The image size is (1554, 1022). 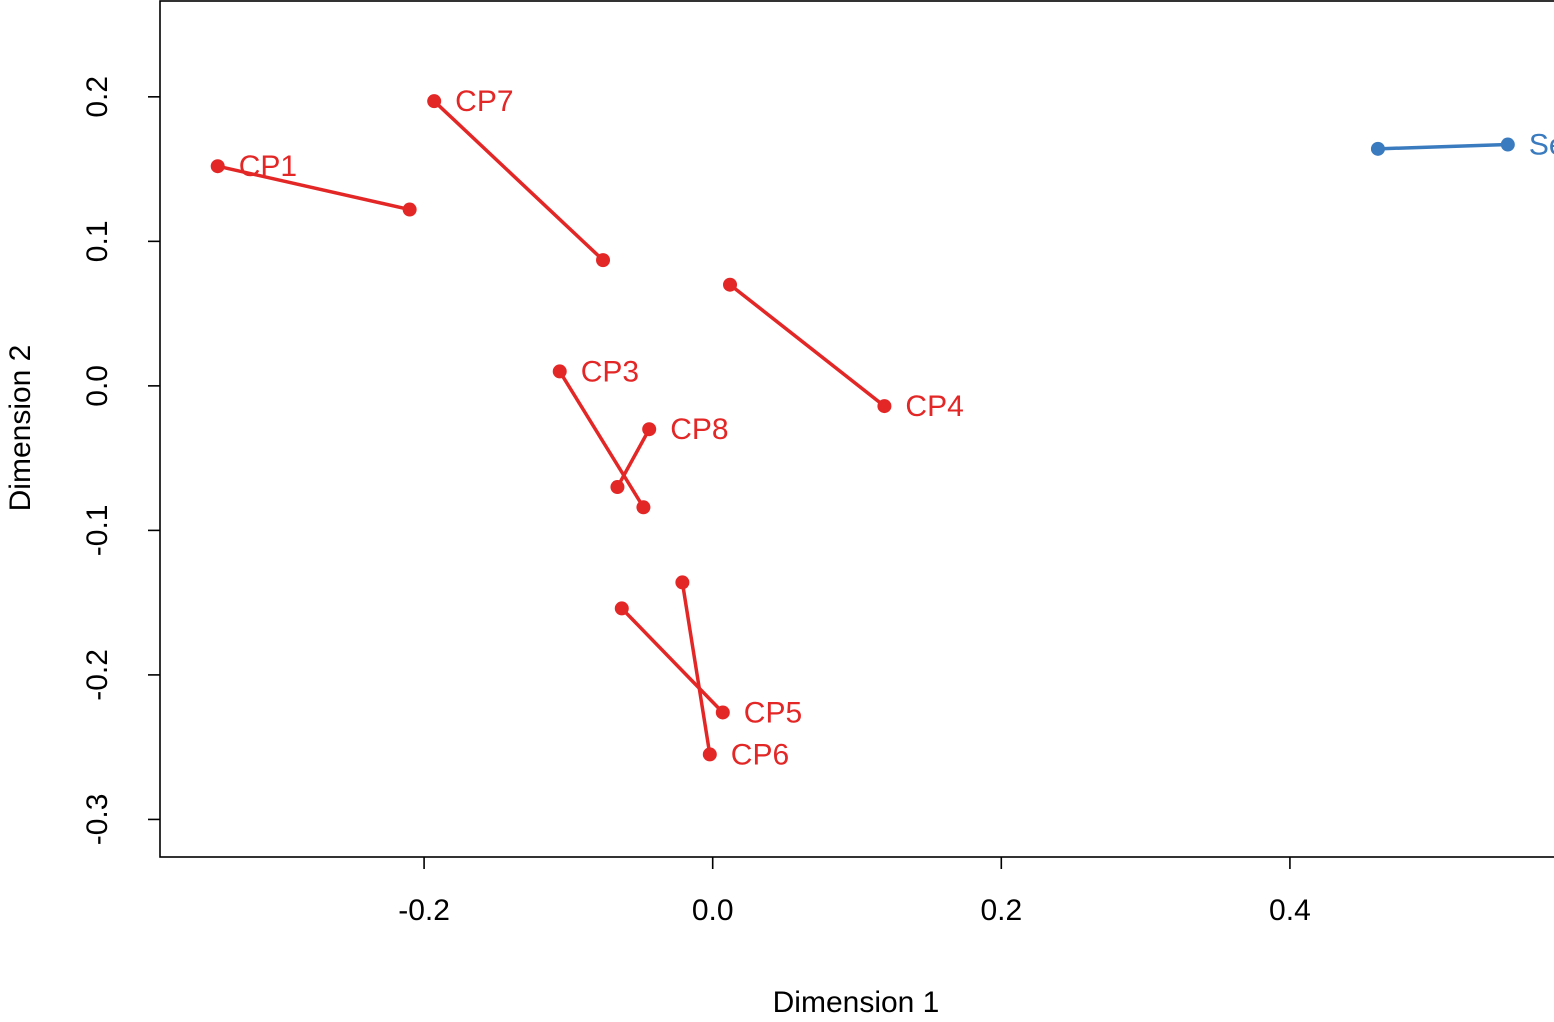 What do you see at coordinates (217, 166) in the screenshot?
I see `point-cp1-a` at bounding box center [217, 166].